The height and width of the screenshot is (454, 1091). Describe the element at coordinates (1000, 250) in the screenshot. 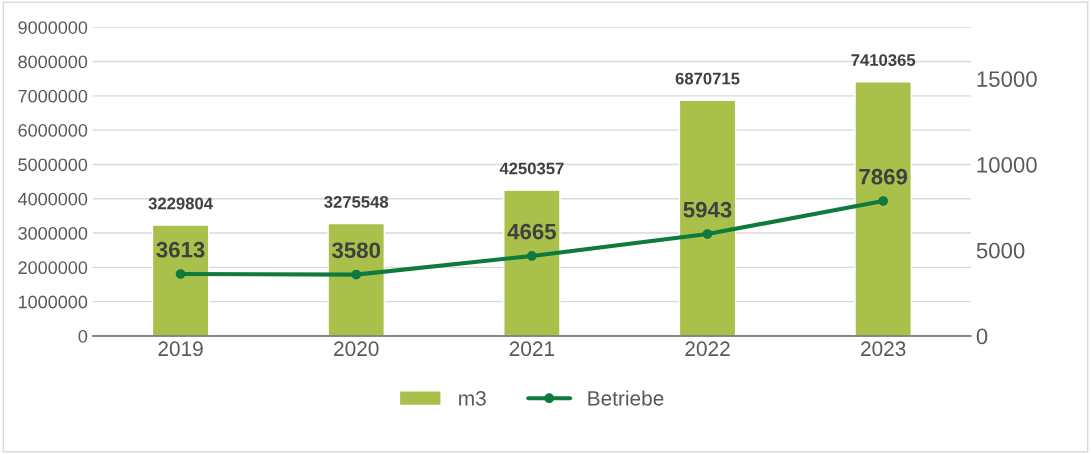

I see `y2-tick-label: 5000` at that location.